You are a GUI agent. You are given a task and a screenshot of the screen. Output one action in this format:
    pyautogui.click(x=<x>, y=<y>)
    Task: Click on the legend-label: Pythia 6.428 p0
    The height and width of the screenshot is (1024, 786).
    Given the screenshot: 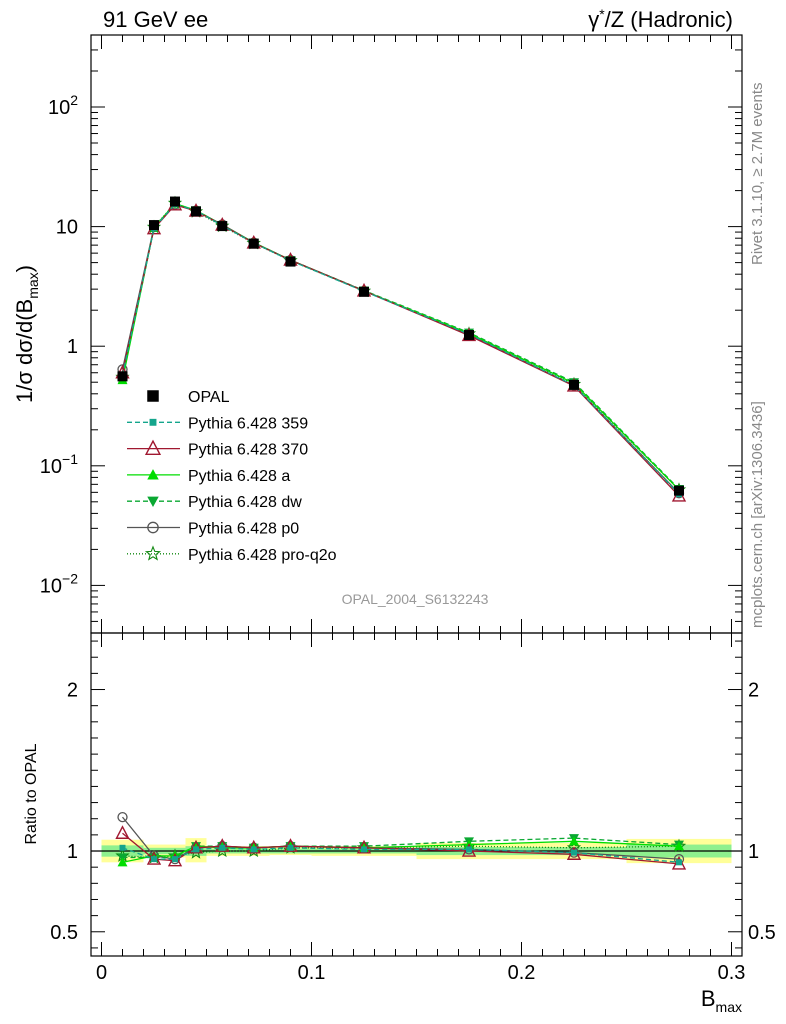 What is the action you would take?
    pyautogui.click(x=243, y=529)
    